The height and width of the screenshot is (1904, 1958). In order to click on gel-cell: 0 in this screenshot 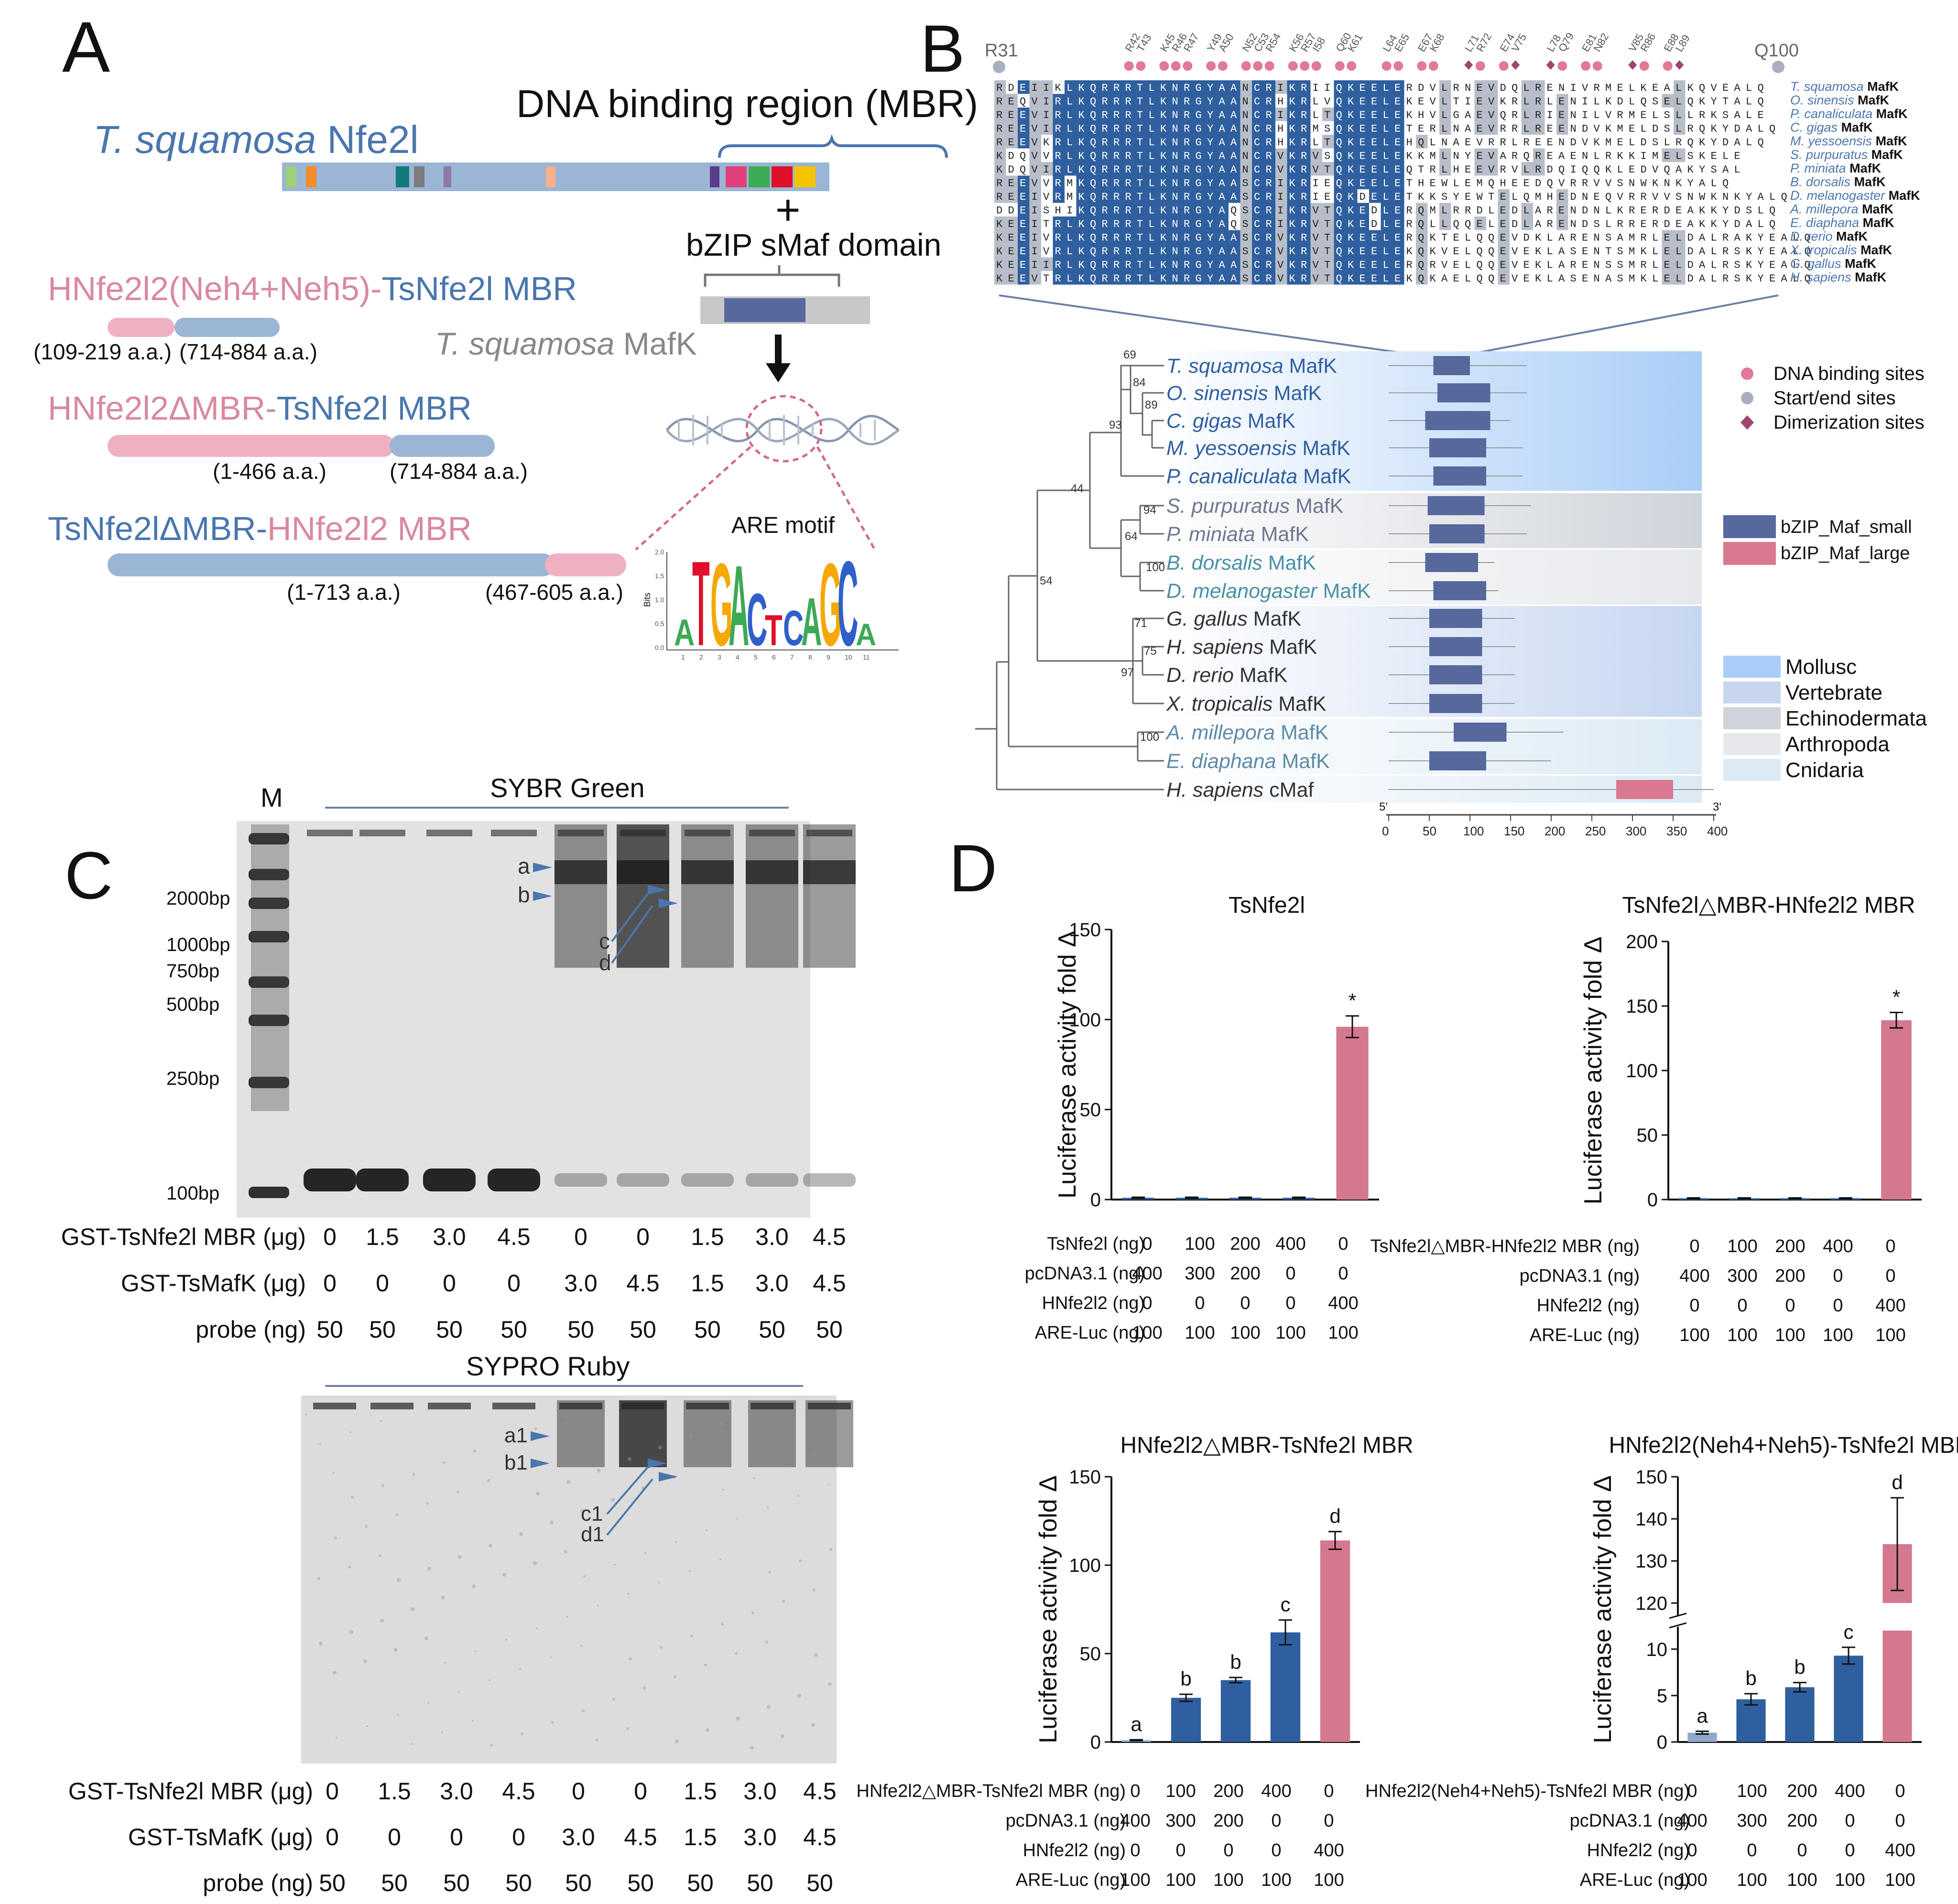, I will do `click(330, 1237)`.